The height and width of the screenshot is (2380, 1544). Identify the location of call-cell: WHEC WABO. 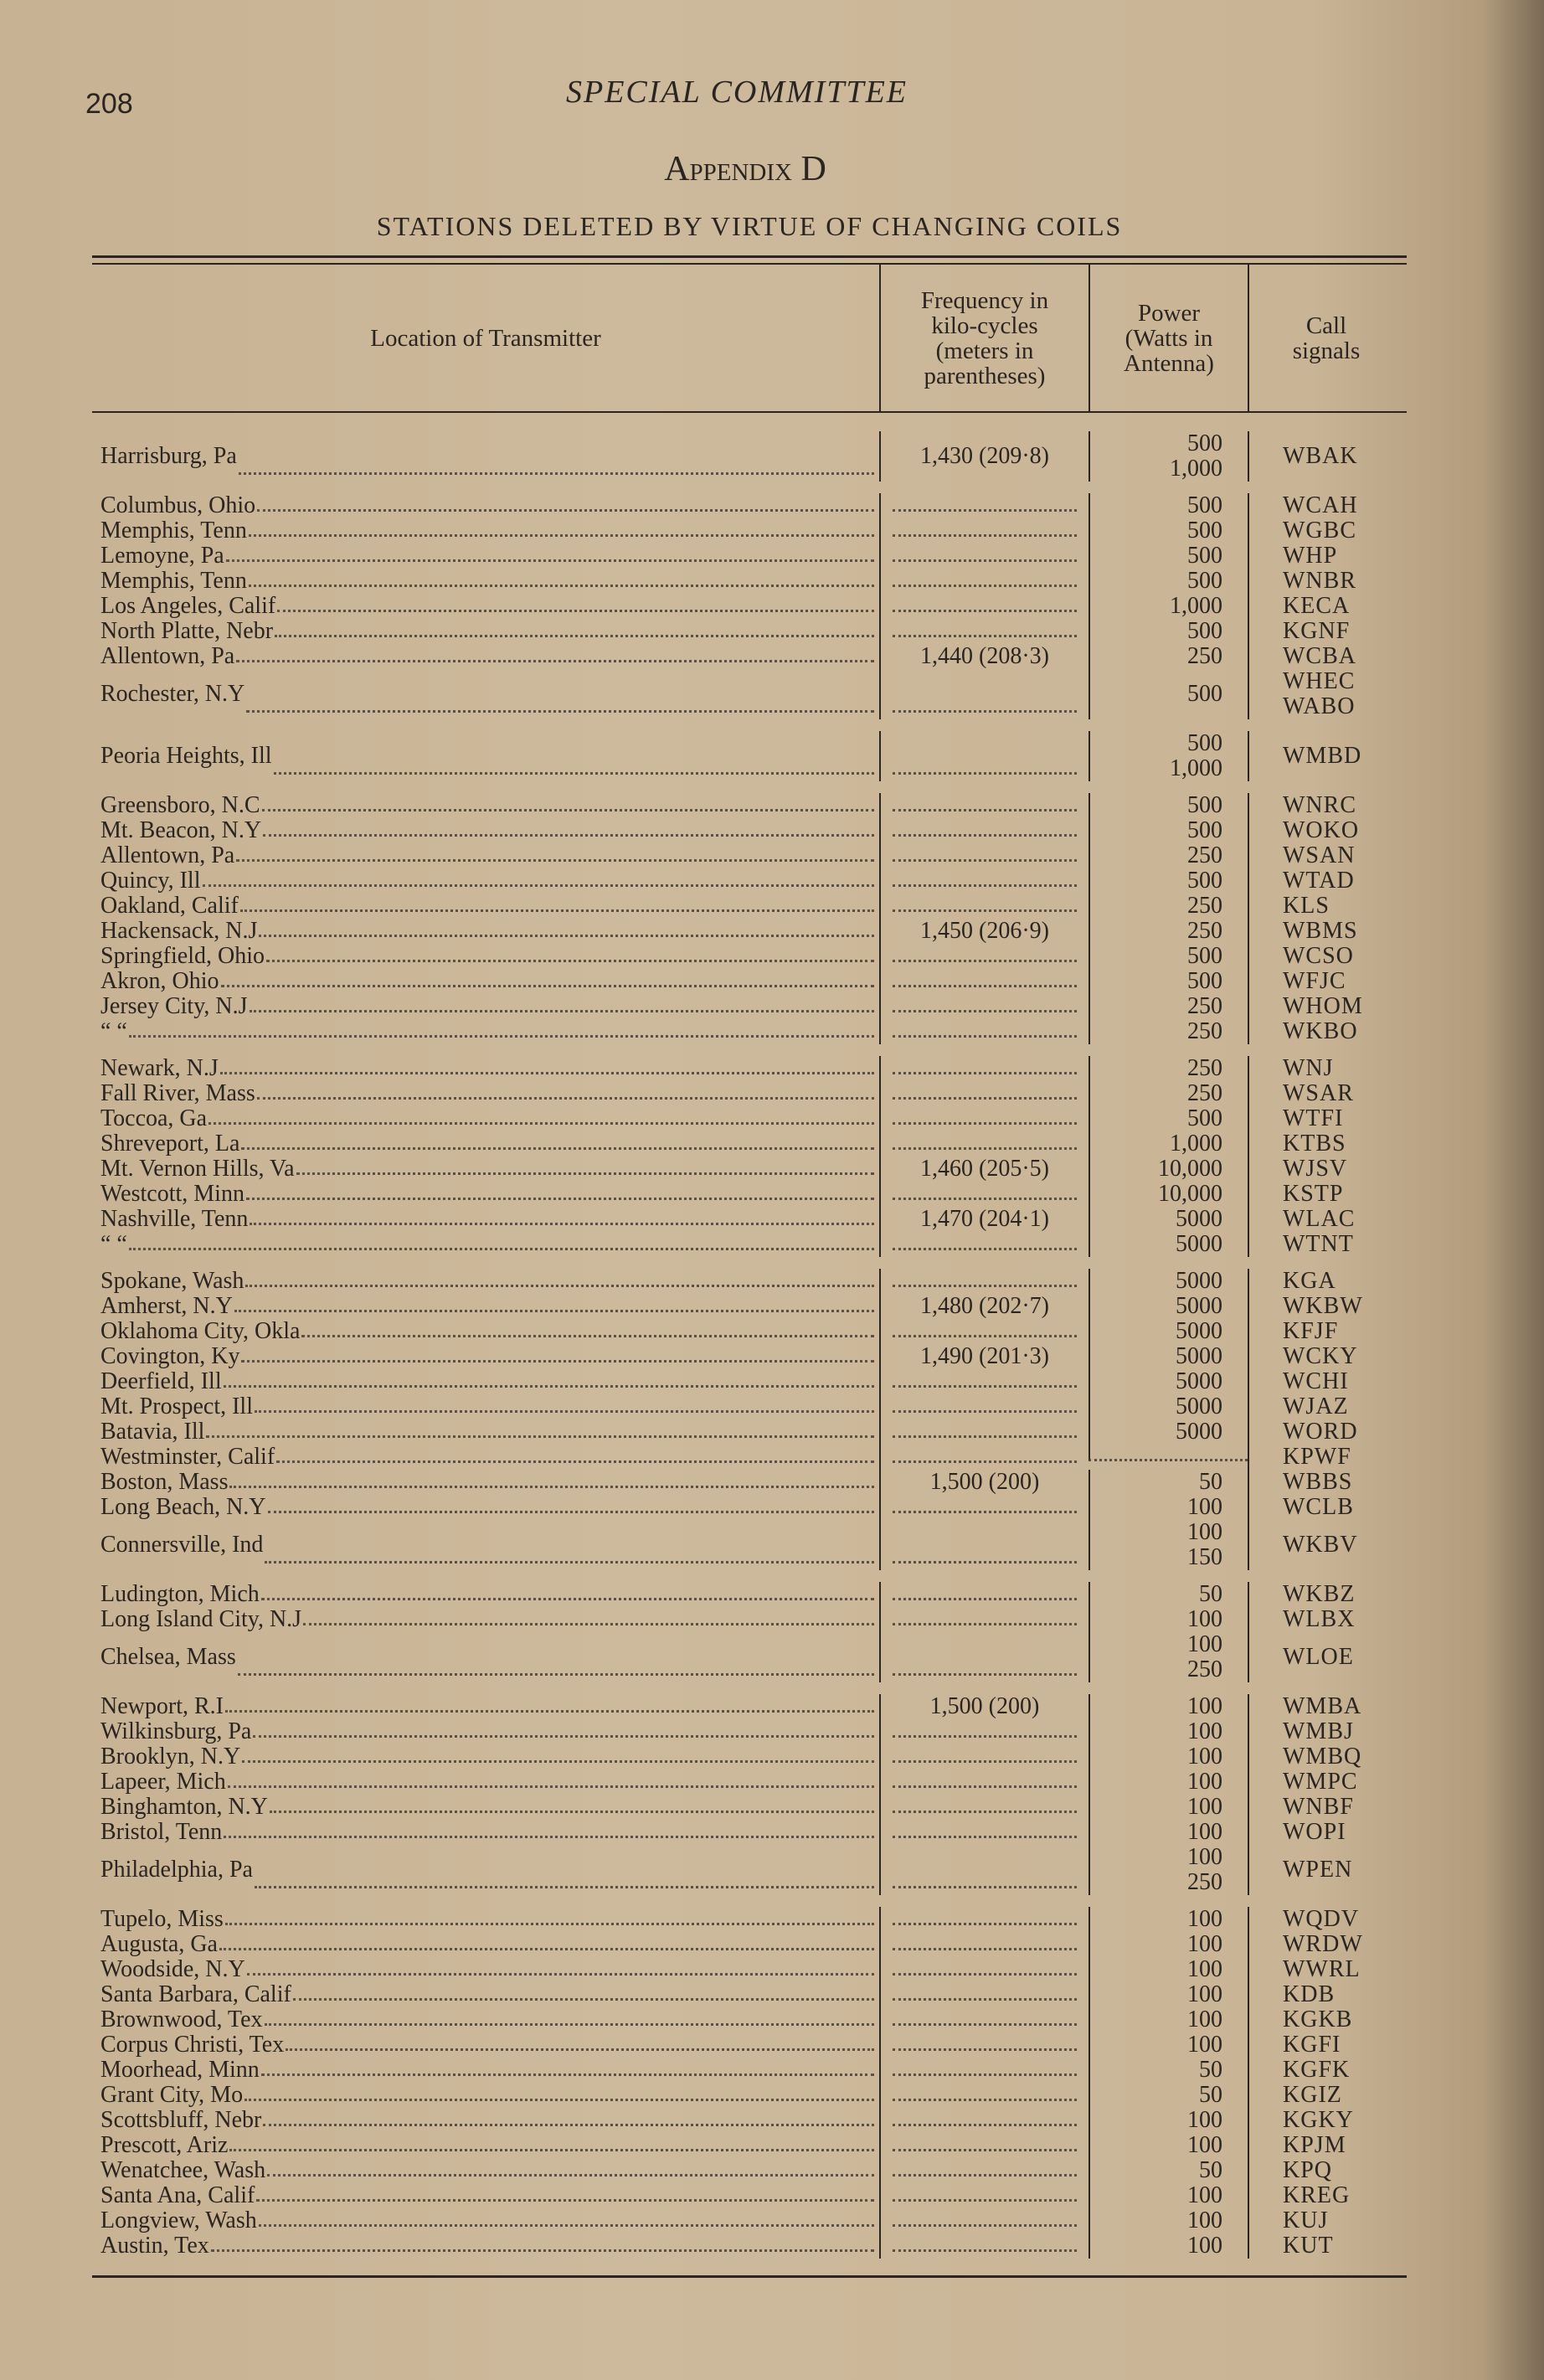
(1325, 694).